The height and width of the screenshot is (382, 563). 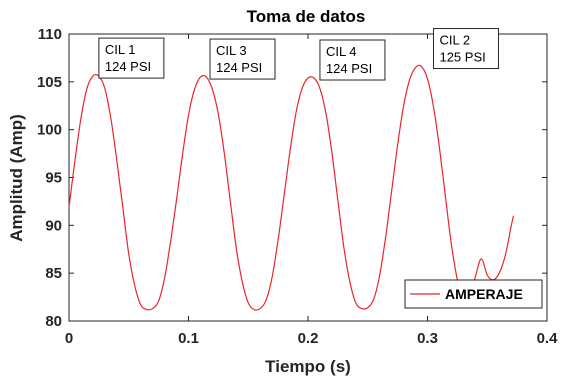 I want to click on x-tick-label: 0.2, so click(x=308, y=338).